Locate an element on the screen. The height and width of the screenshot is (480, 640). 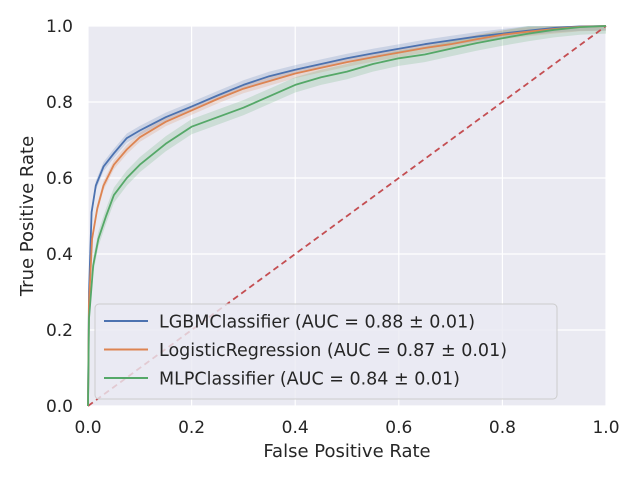
y-tick-label: 0.6 is located at coordinates (59, 179).